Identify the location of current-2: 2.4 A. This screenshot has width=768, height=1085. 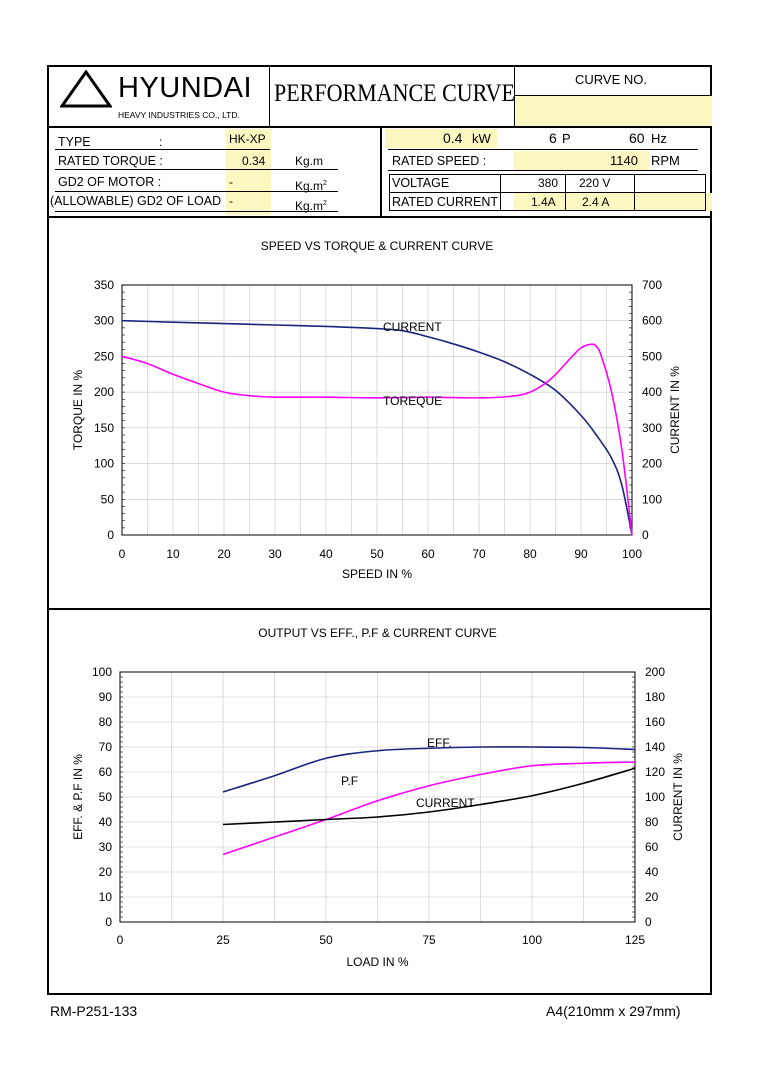
(596, 202).